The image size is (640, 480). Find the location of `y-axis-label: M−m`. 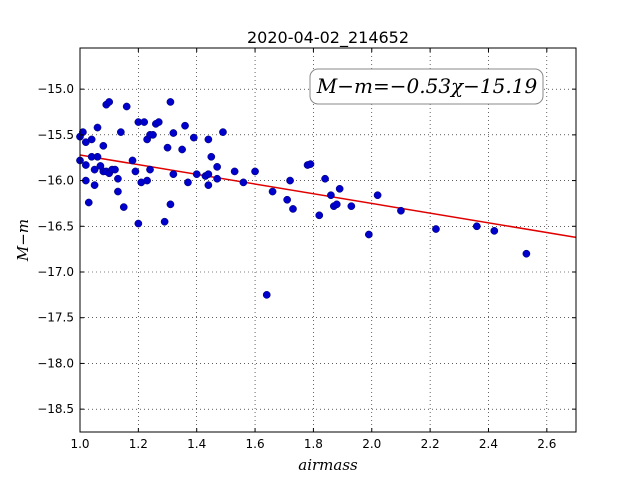

y-axis-label: M−m is located at coordinates (23, 240).